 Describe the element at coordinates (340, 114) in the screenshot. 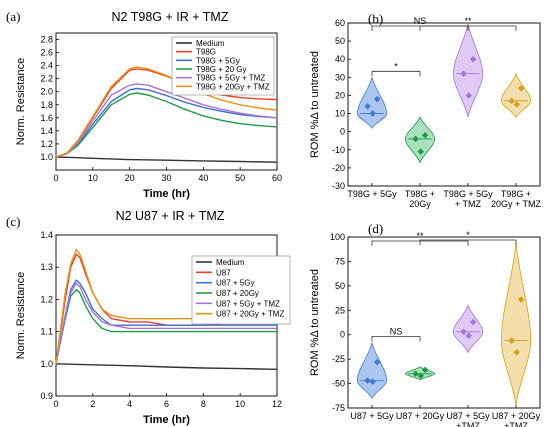

I see `y-tick-label: 10` at that location.